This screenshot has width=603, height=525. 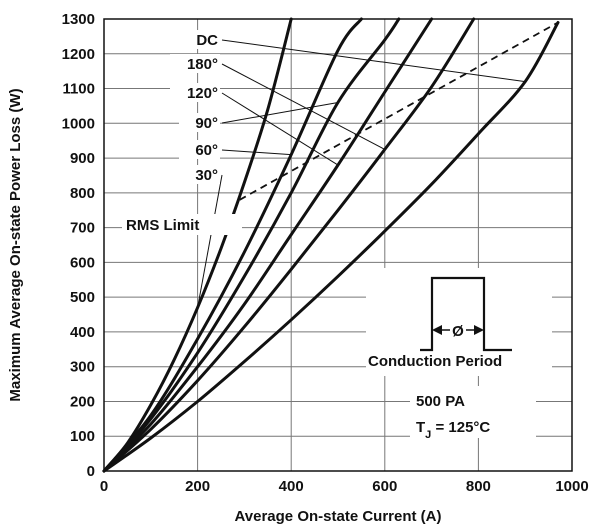 I want to click on phi-background, so click(x=458, y=330).